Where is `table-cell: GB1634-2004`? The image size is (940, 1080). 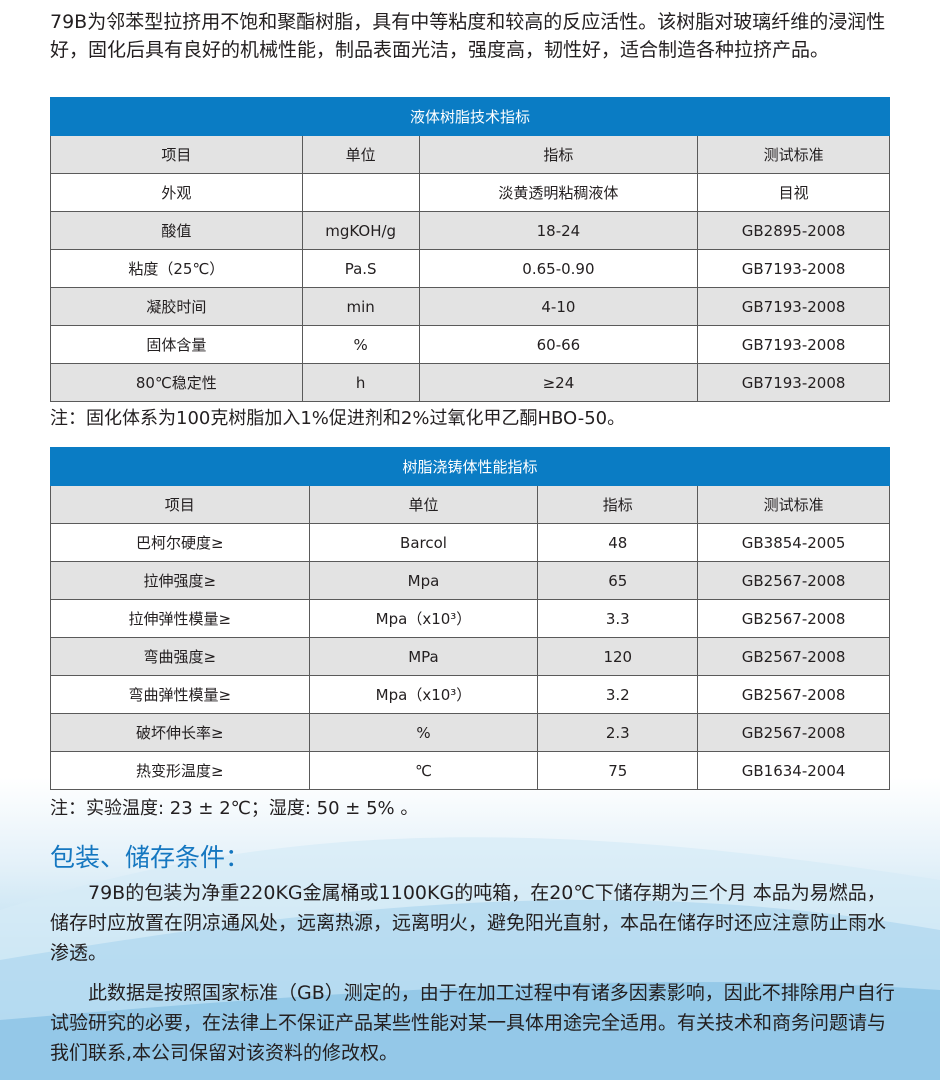
table-cell: GB1634-2004 is located at coordinates (793, 770).